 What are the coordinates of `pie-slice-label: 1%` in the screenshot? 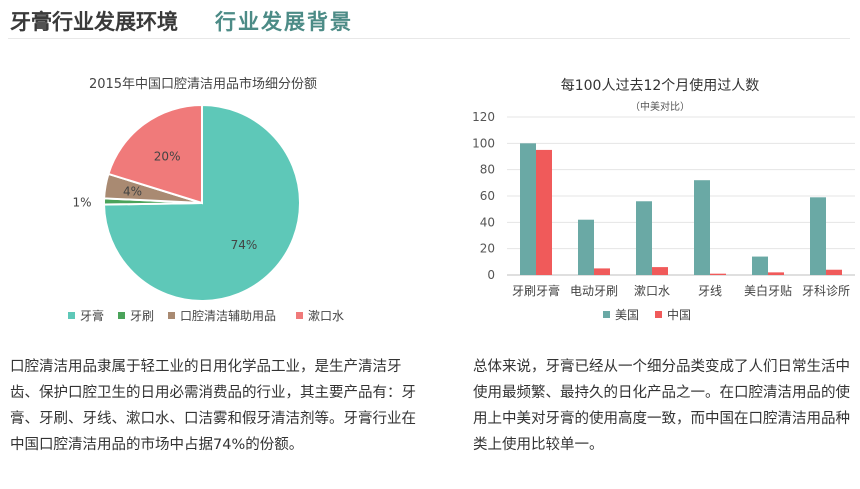 It's located at (81, 202).